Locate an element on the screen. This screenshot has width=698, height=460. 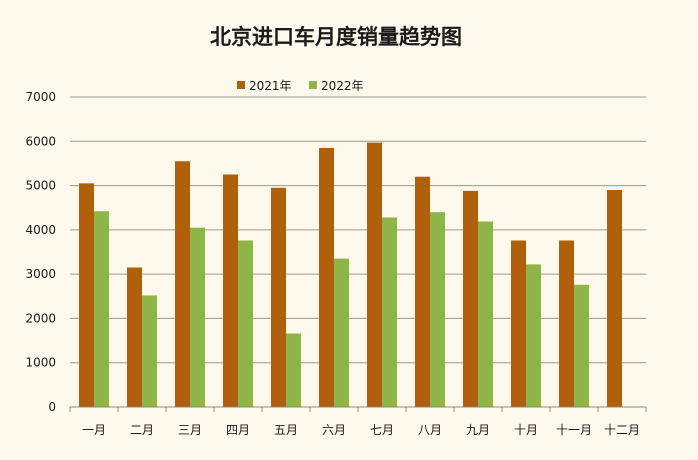
legend-swatch-2022 is located at coordinates (313, 85).